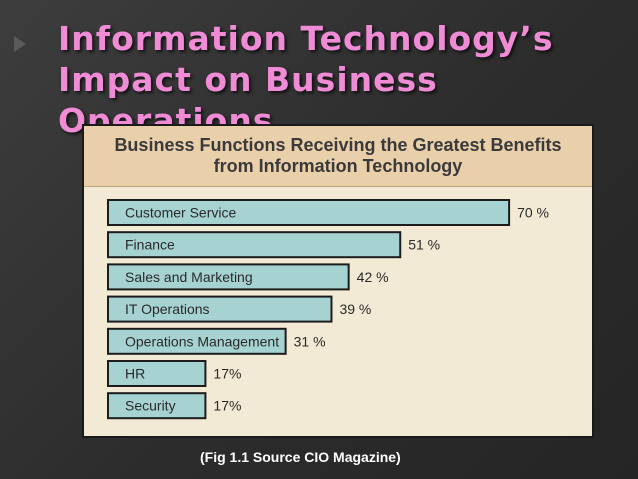 This screenshot has height=479, width=638. I want to click on bar-customer-service, so click(309, 212).